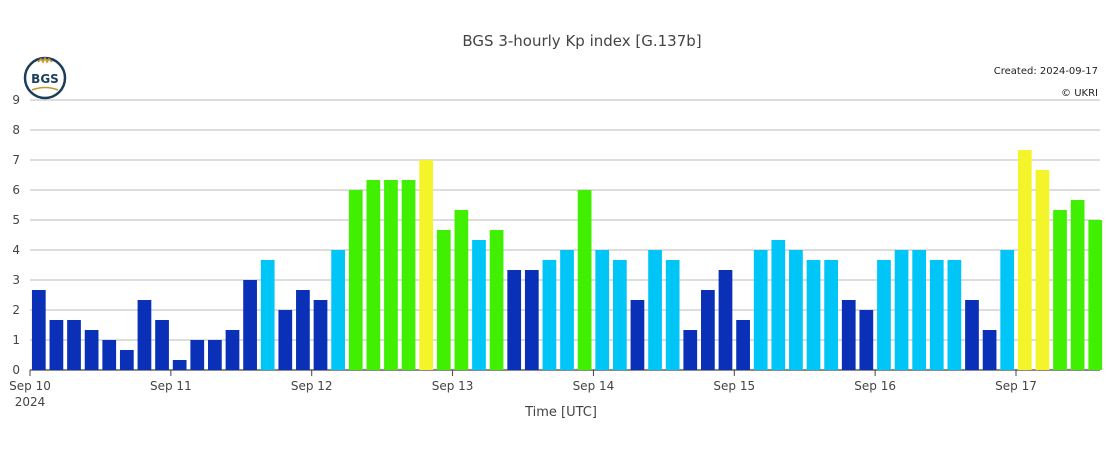  I want to click on x-axis-title: Time [UTC], so click(560, 412).